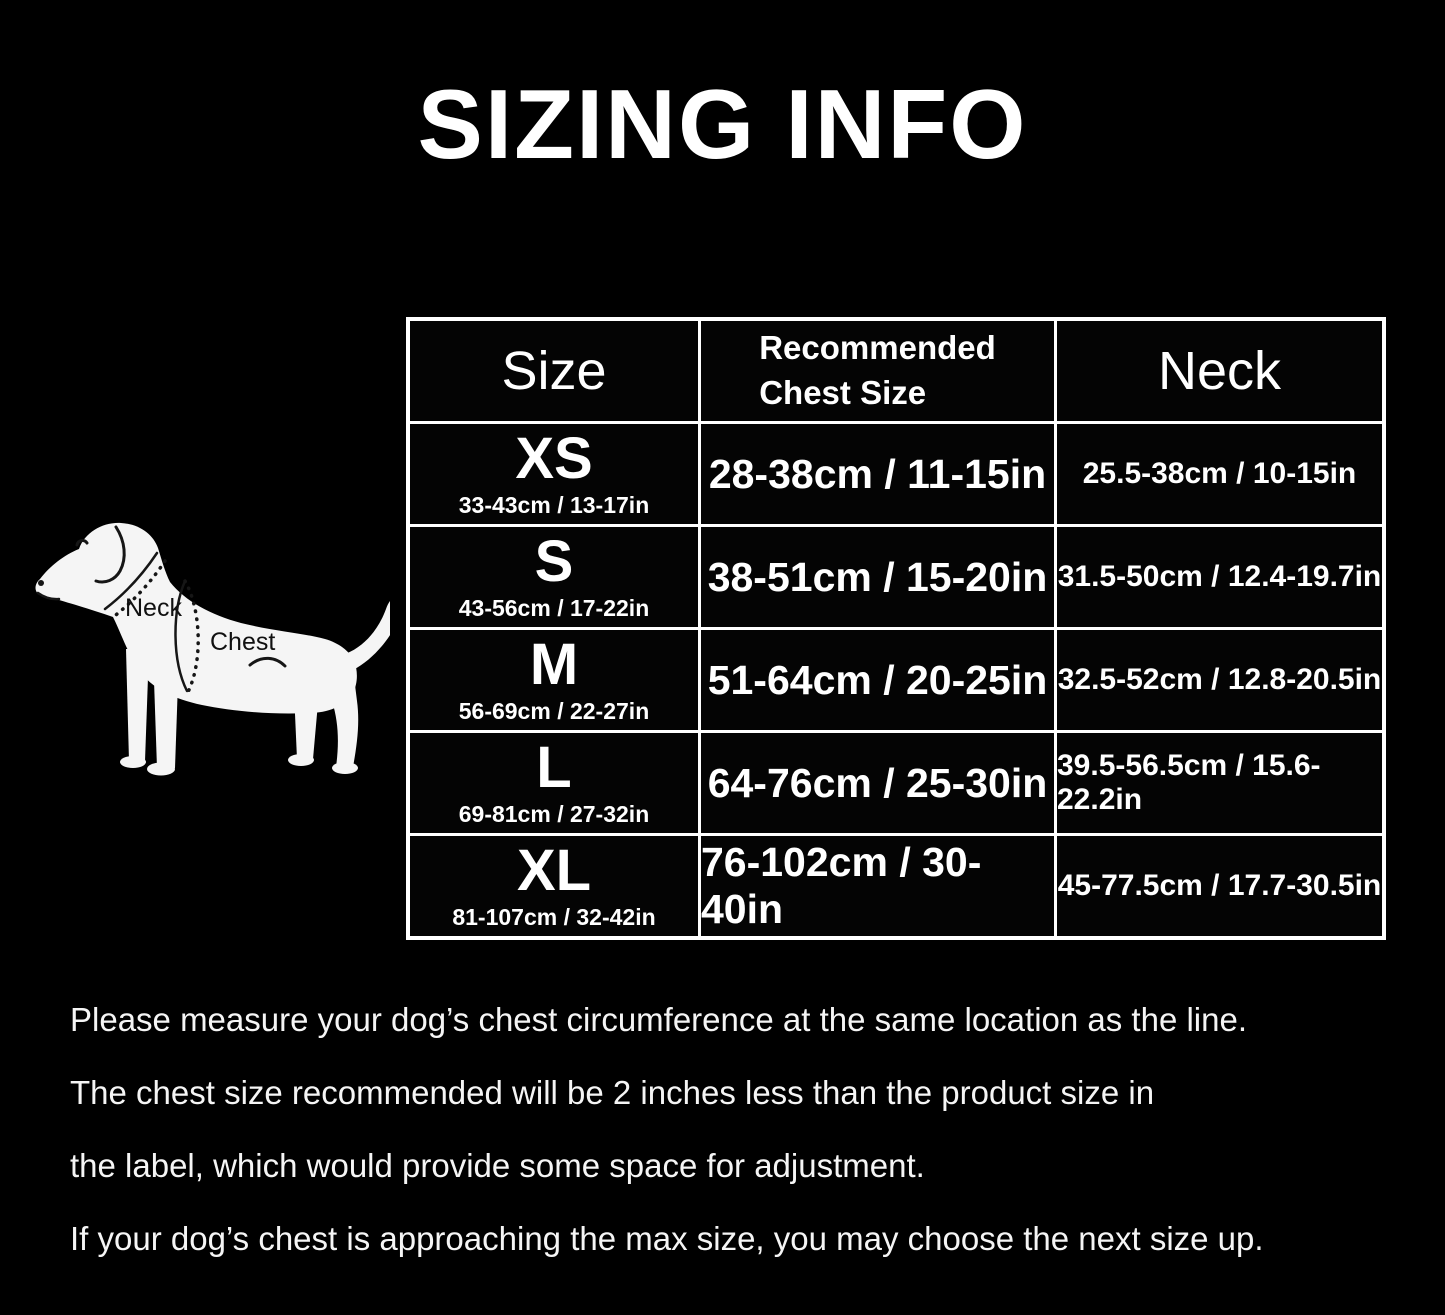  What do you see at coordinates (1219, 886) in the screenshot?
I see `table-row-xl-neck: 45-77.5cm / 17.7-30.5in` at bounding box center [1219, 886].